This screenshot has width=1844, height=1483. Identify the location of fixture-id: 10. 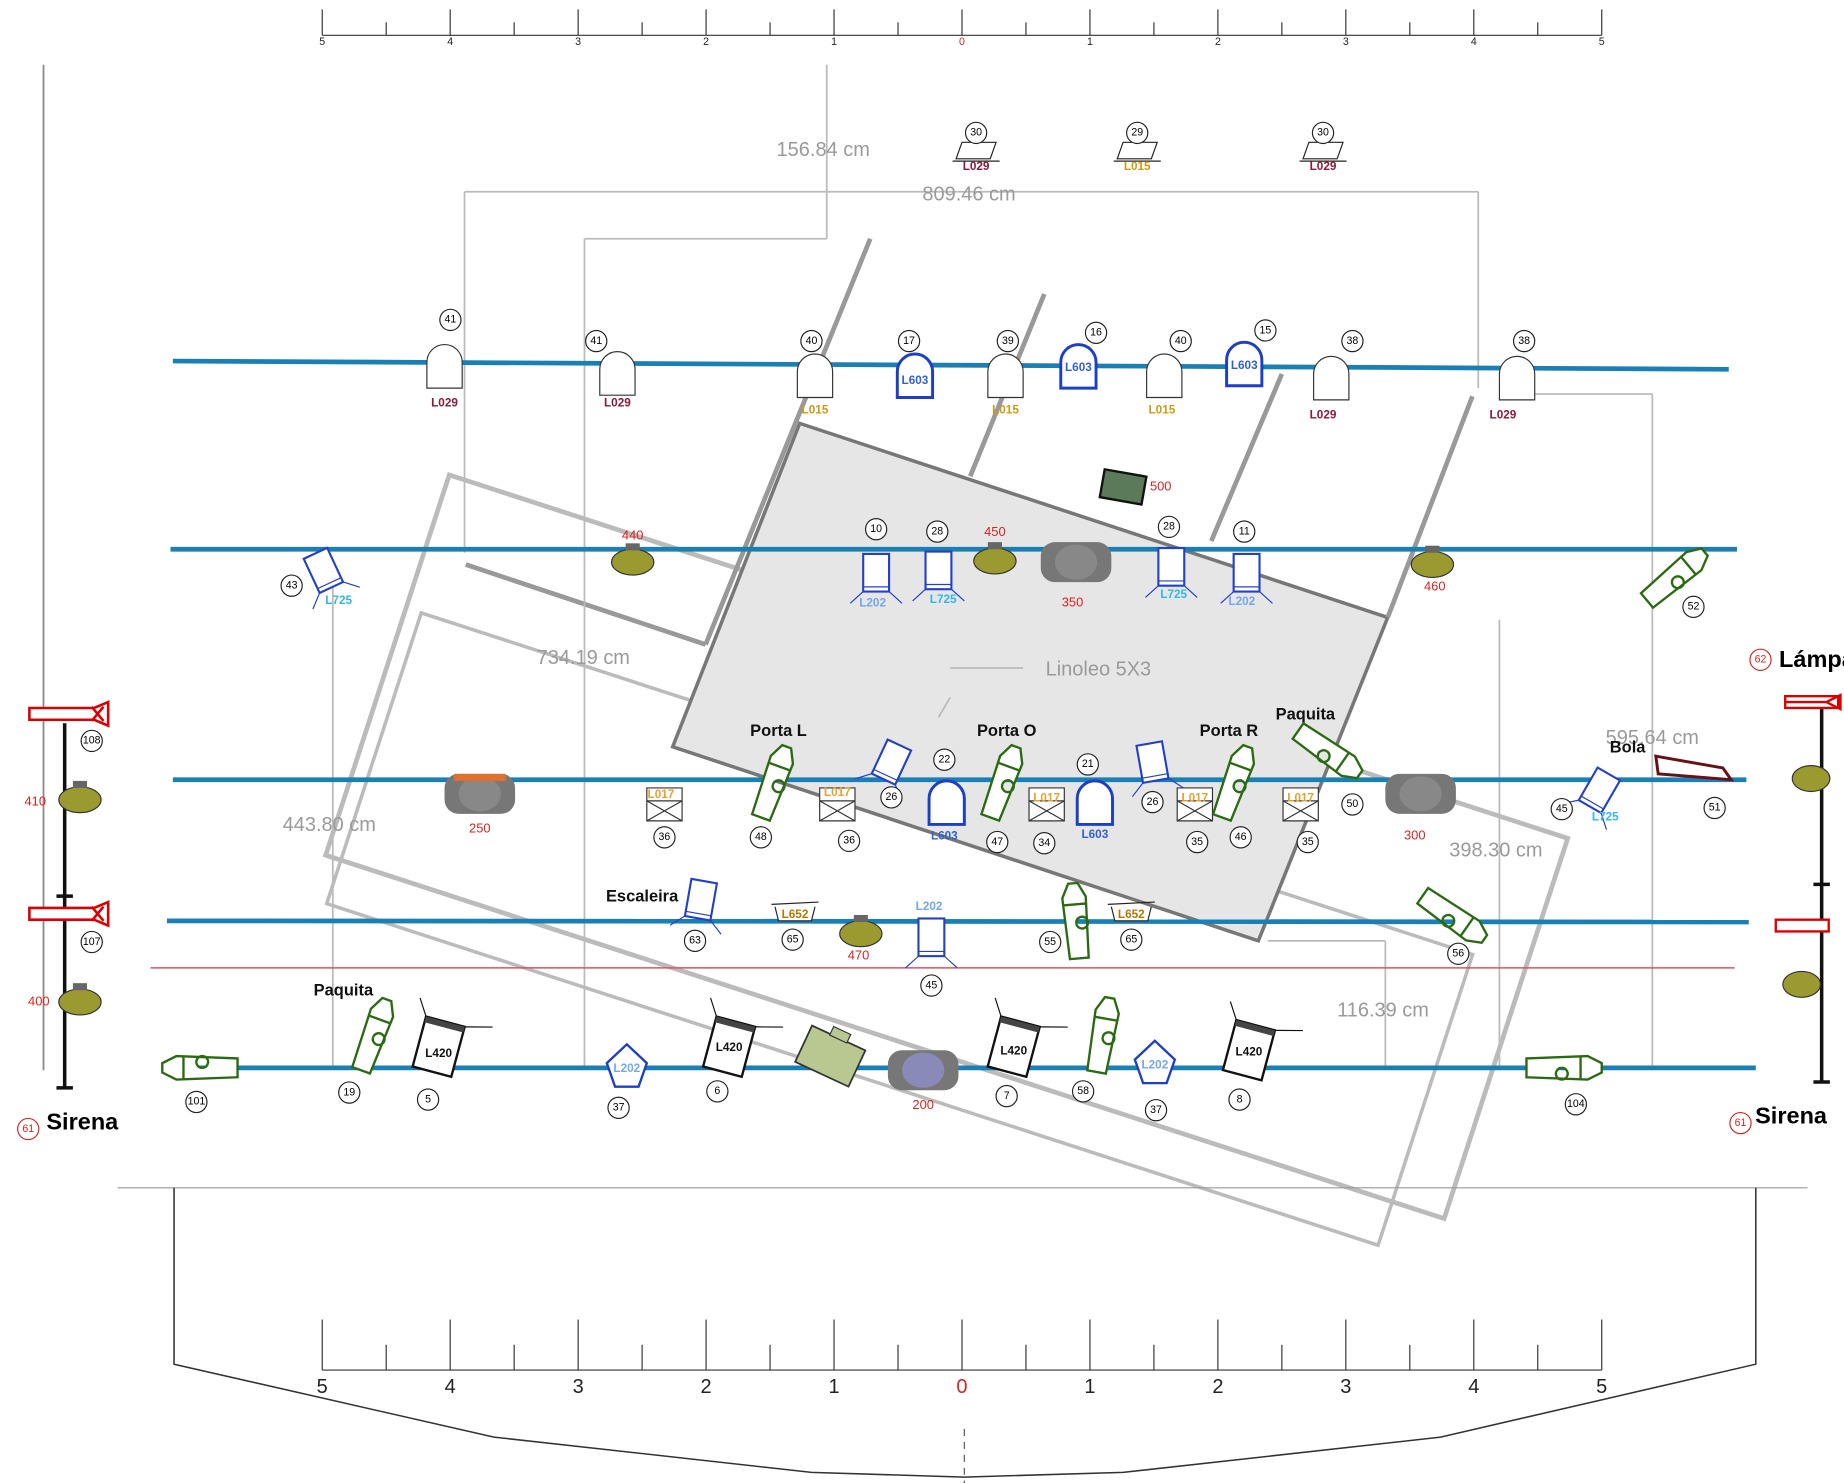
(876, 529).